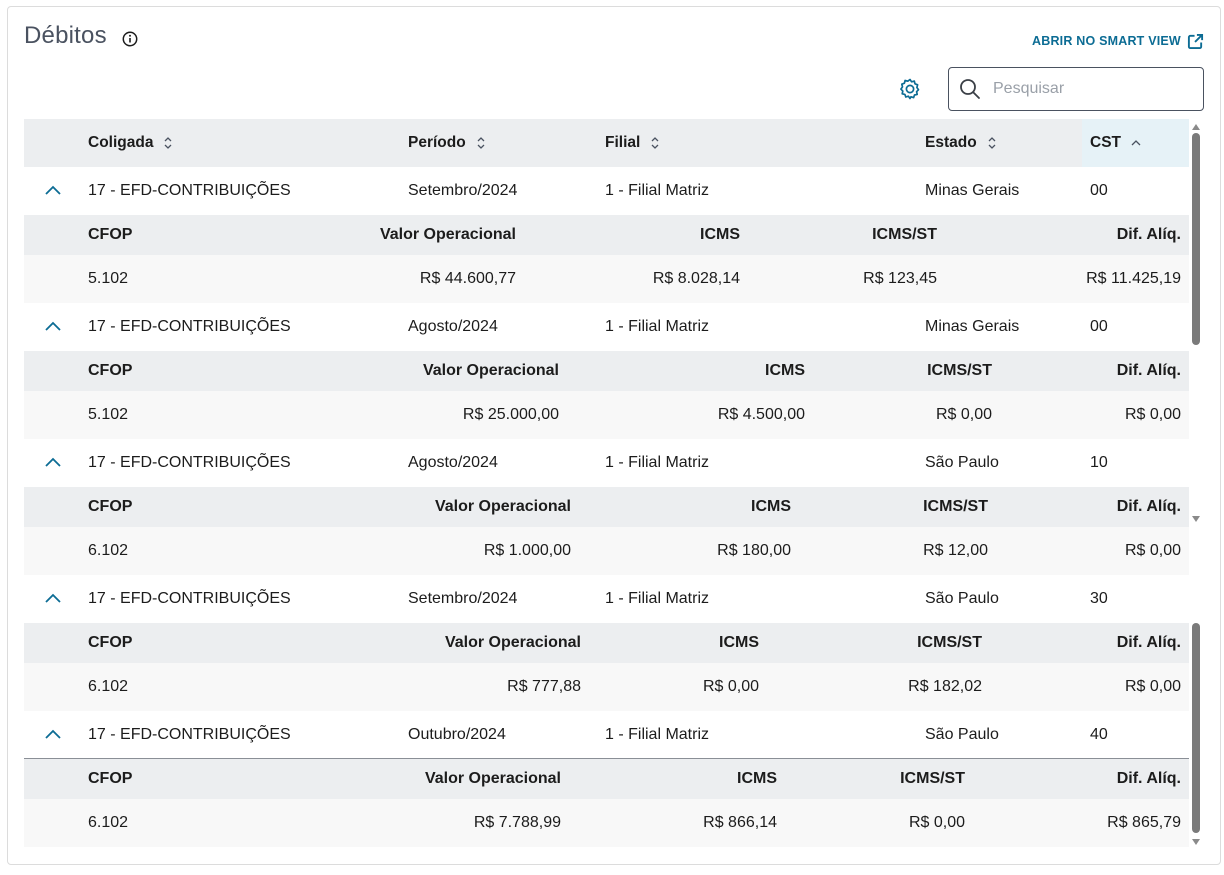  I want to click on scroll-down-arrow-icon-lower, so click(1196, 842).